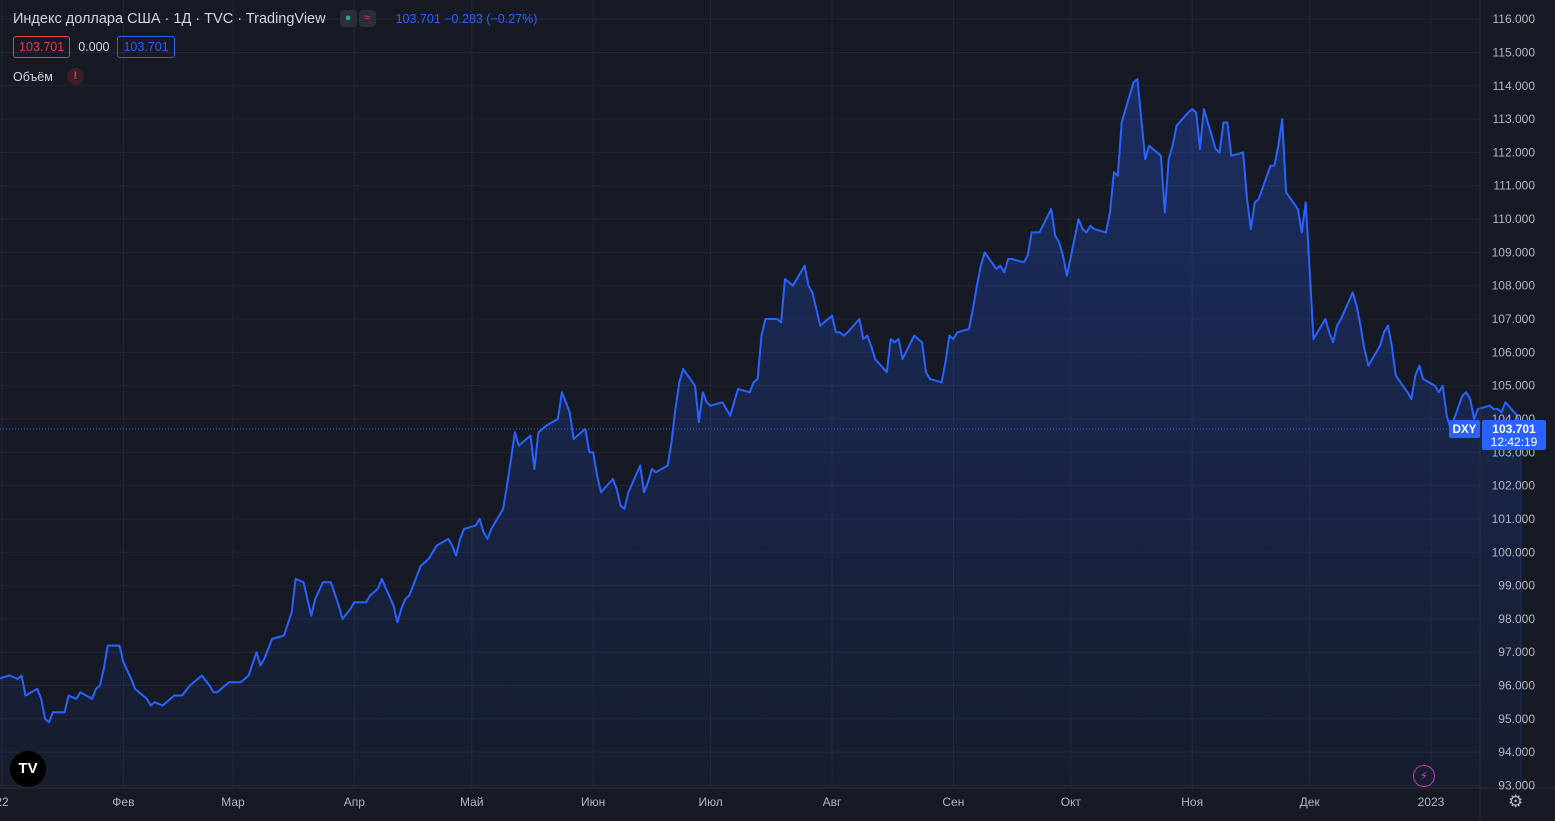 The width and height of the screenshot is (1555, 821). Describe the element at coordinates (1514, 386) in the screenshot. I see `y-tick-label: 105.000` at that location.